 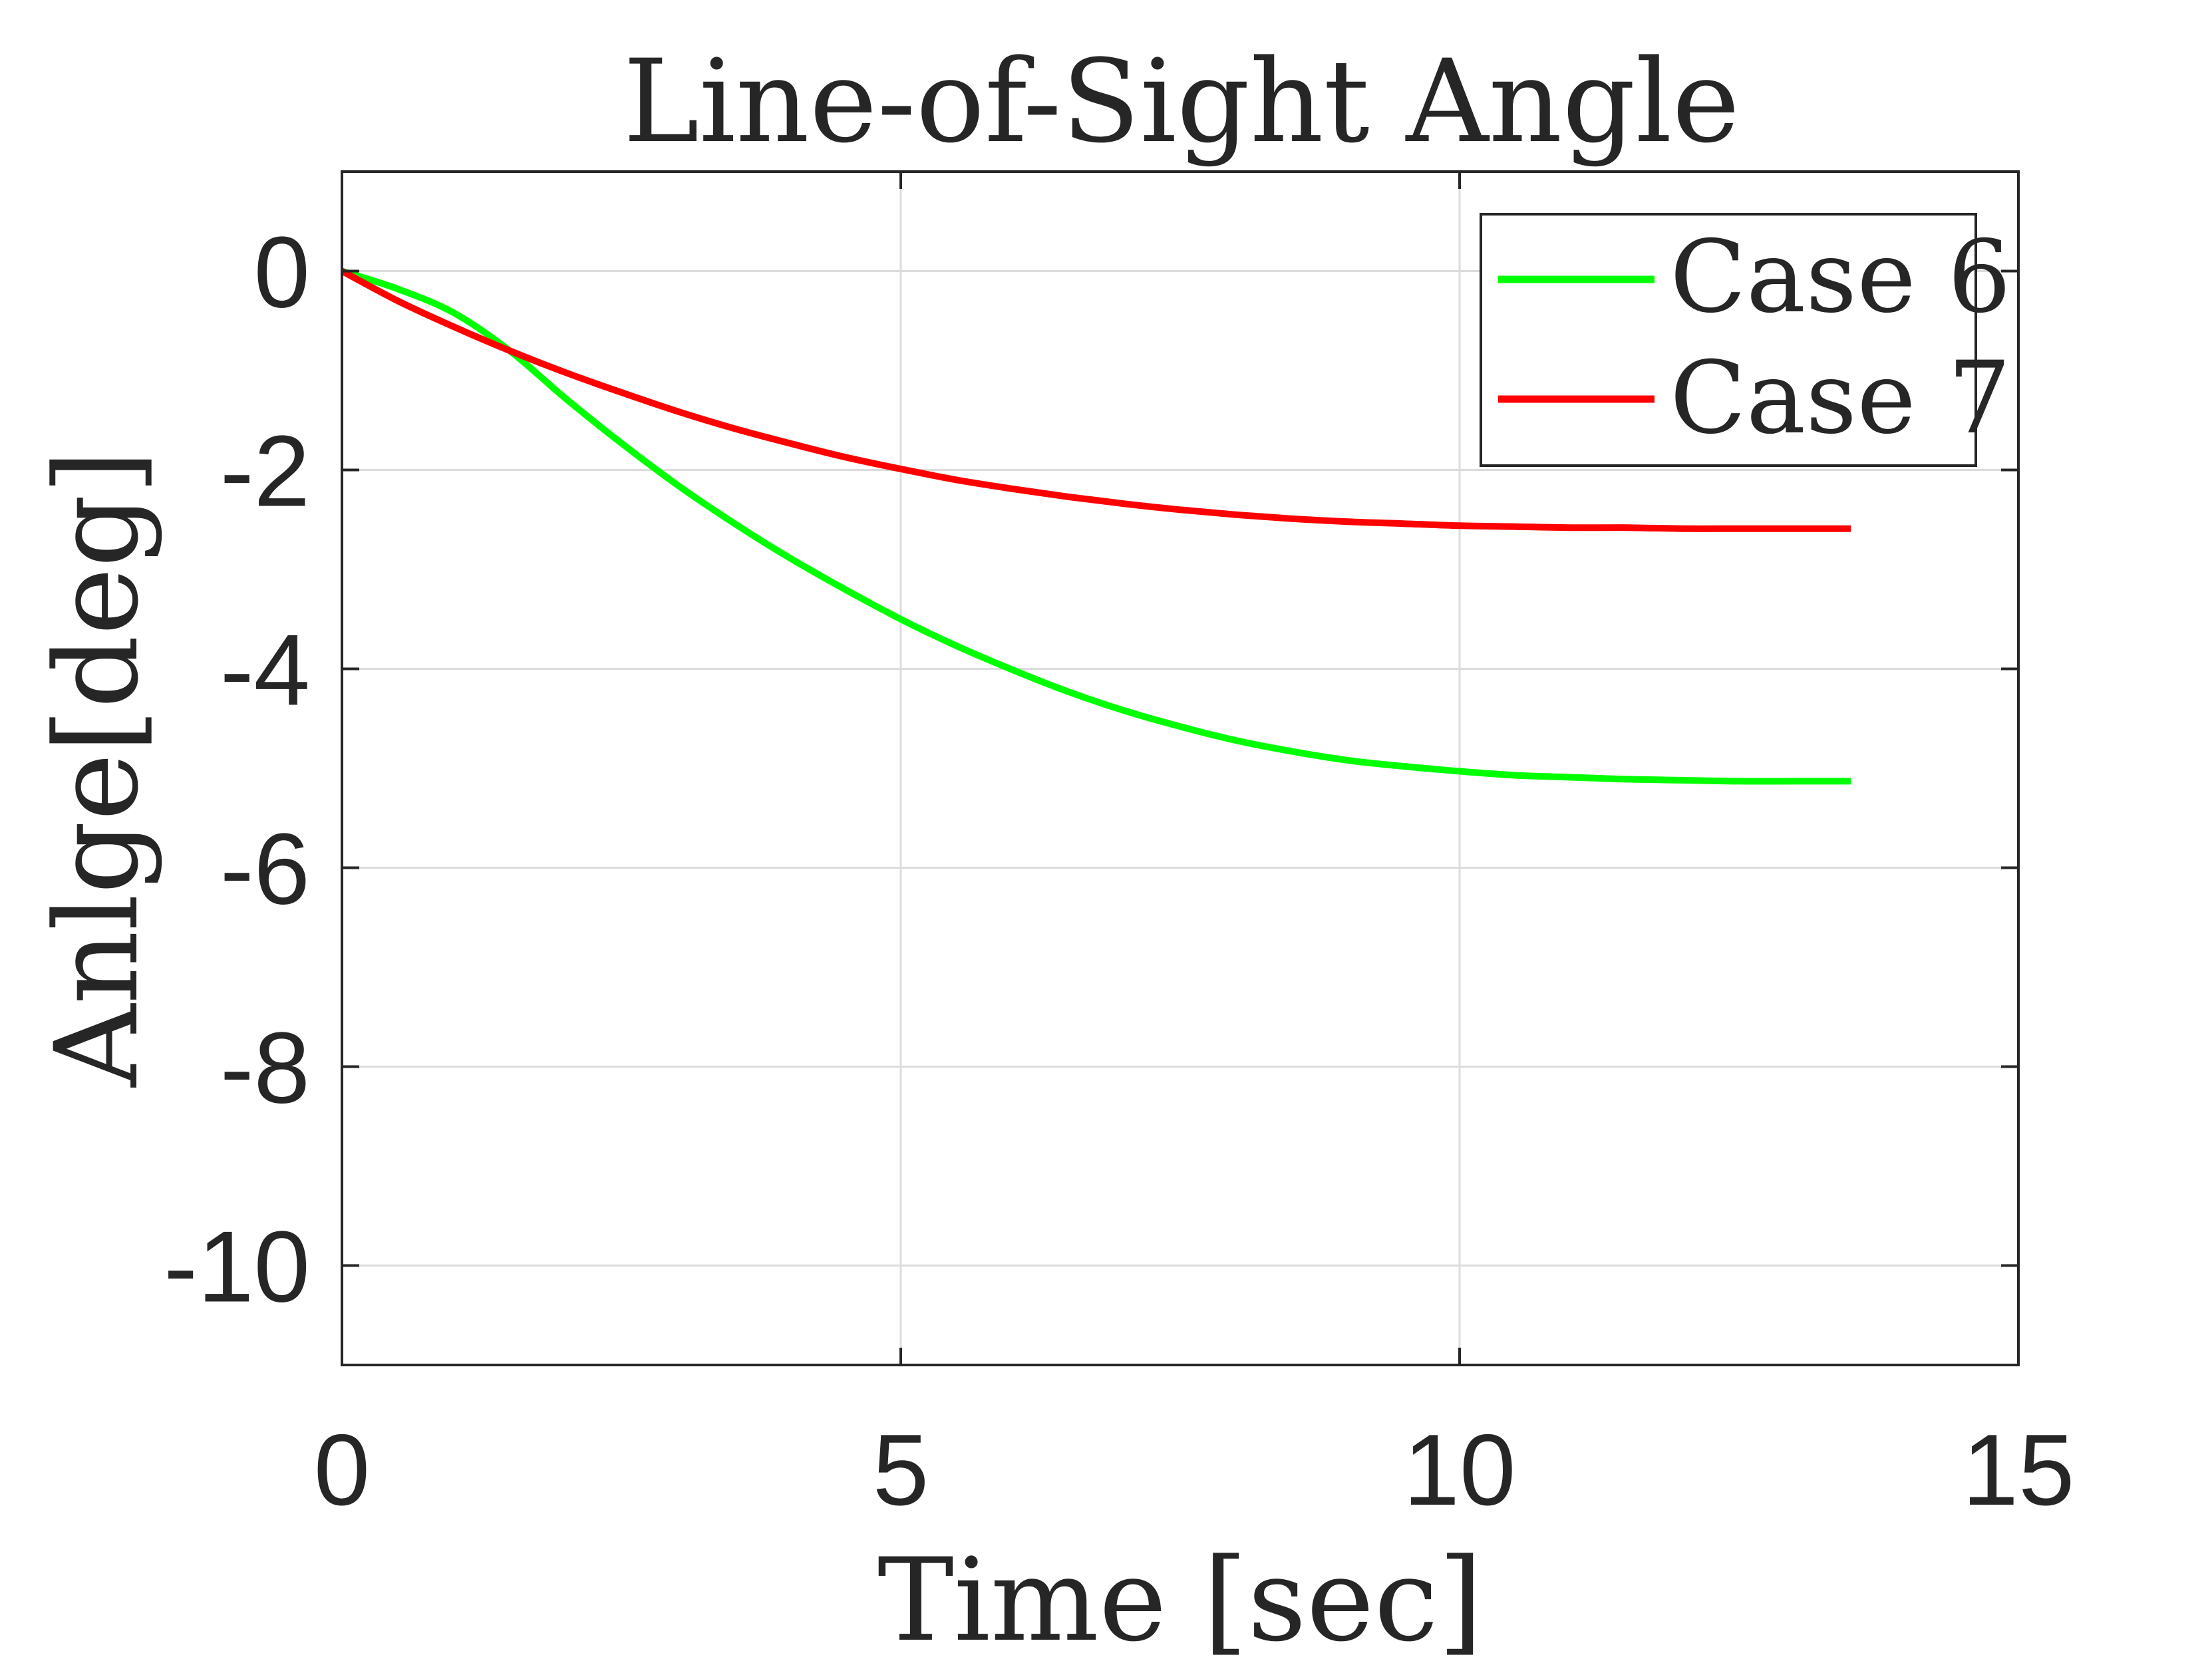 I want to click on x-axis-tick-labels: 0 5 10 15, so click(x=1194, y=1470).